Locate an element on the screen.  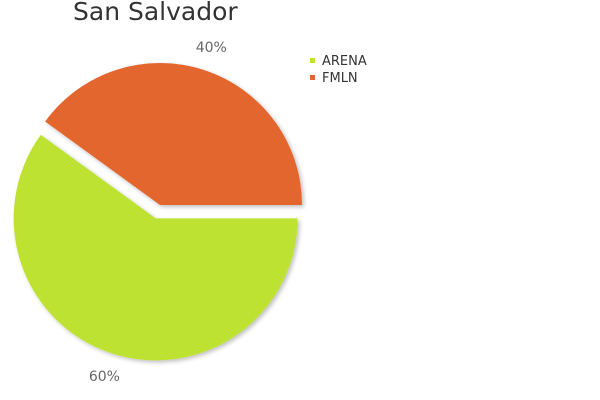
chart-title: San Salvador is located at coordinates (155, 13).